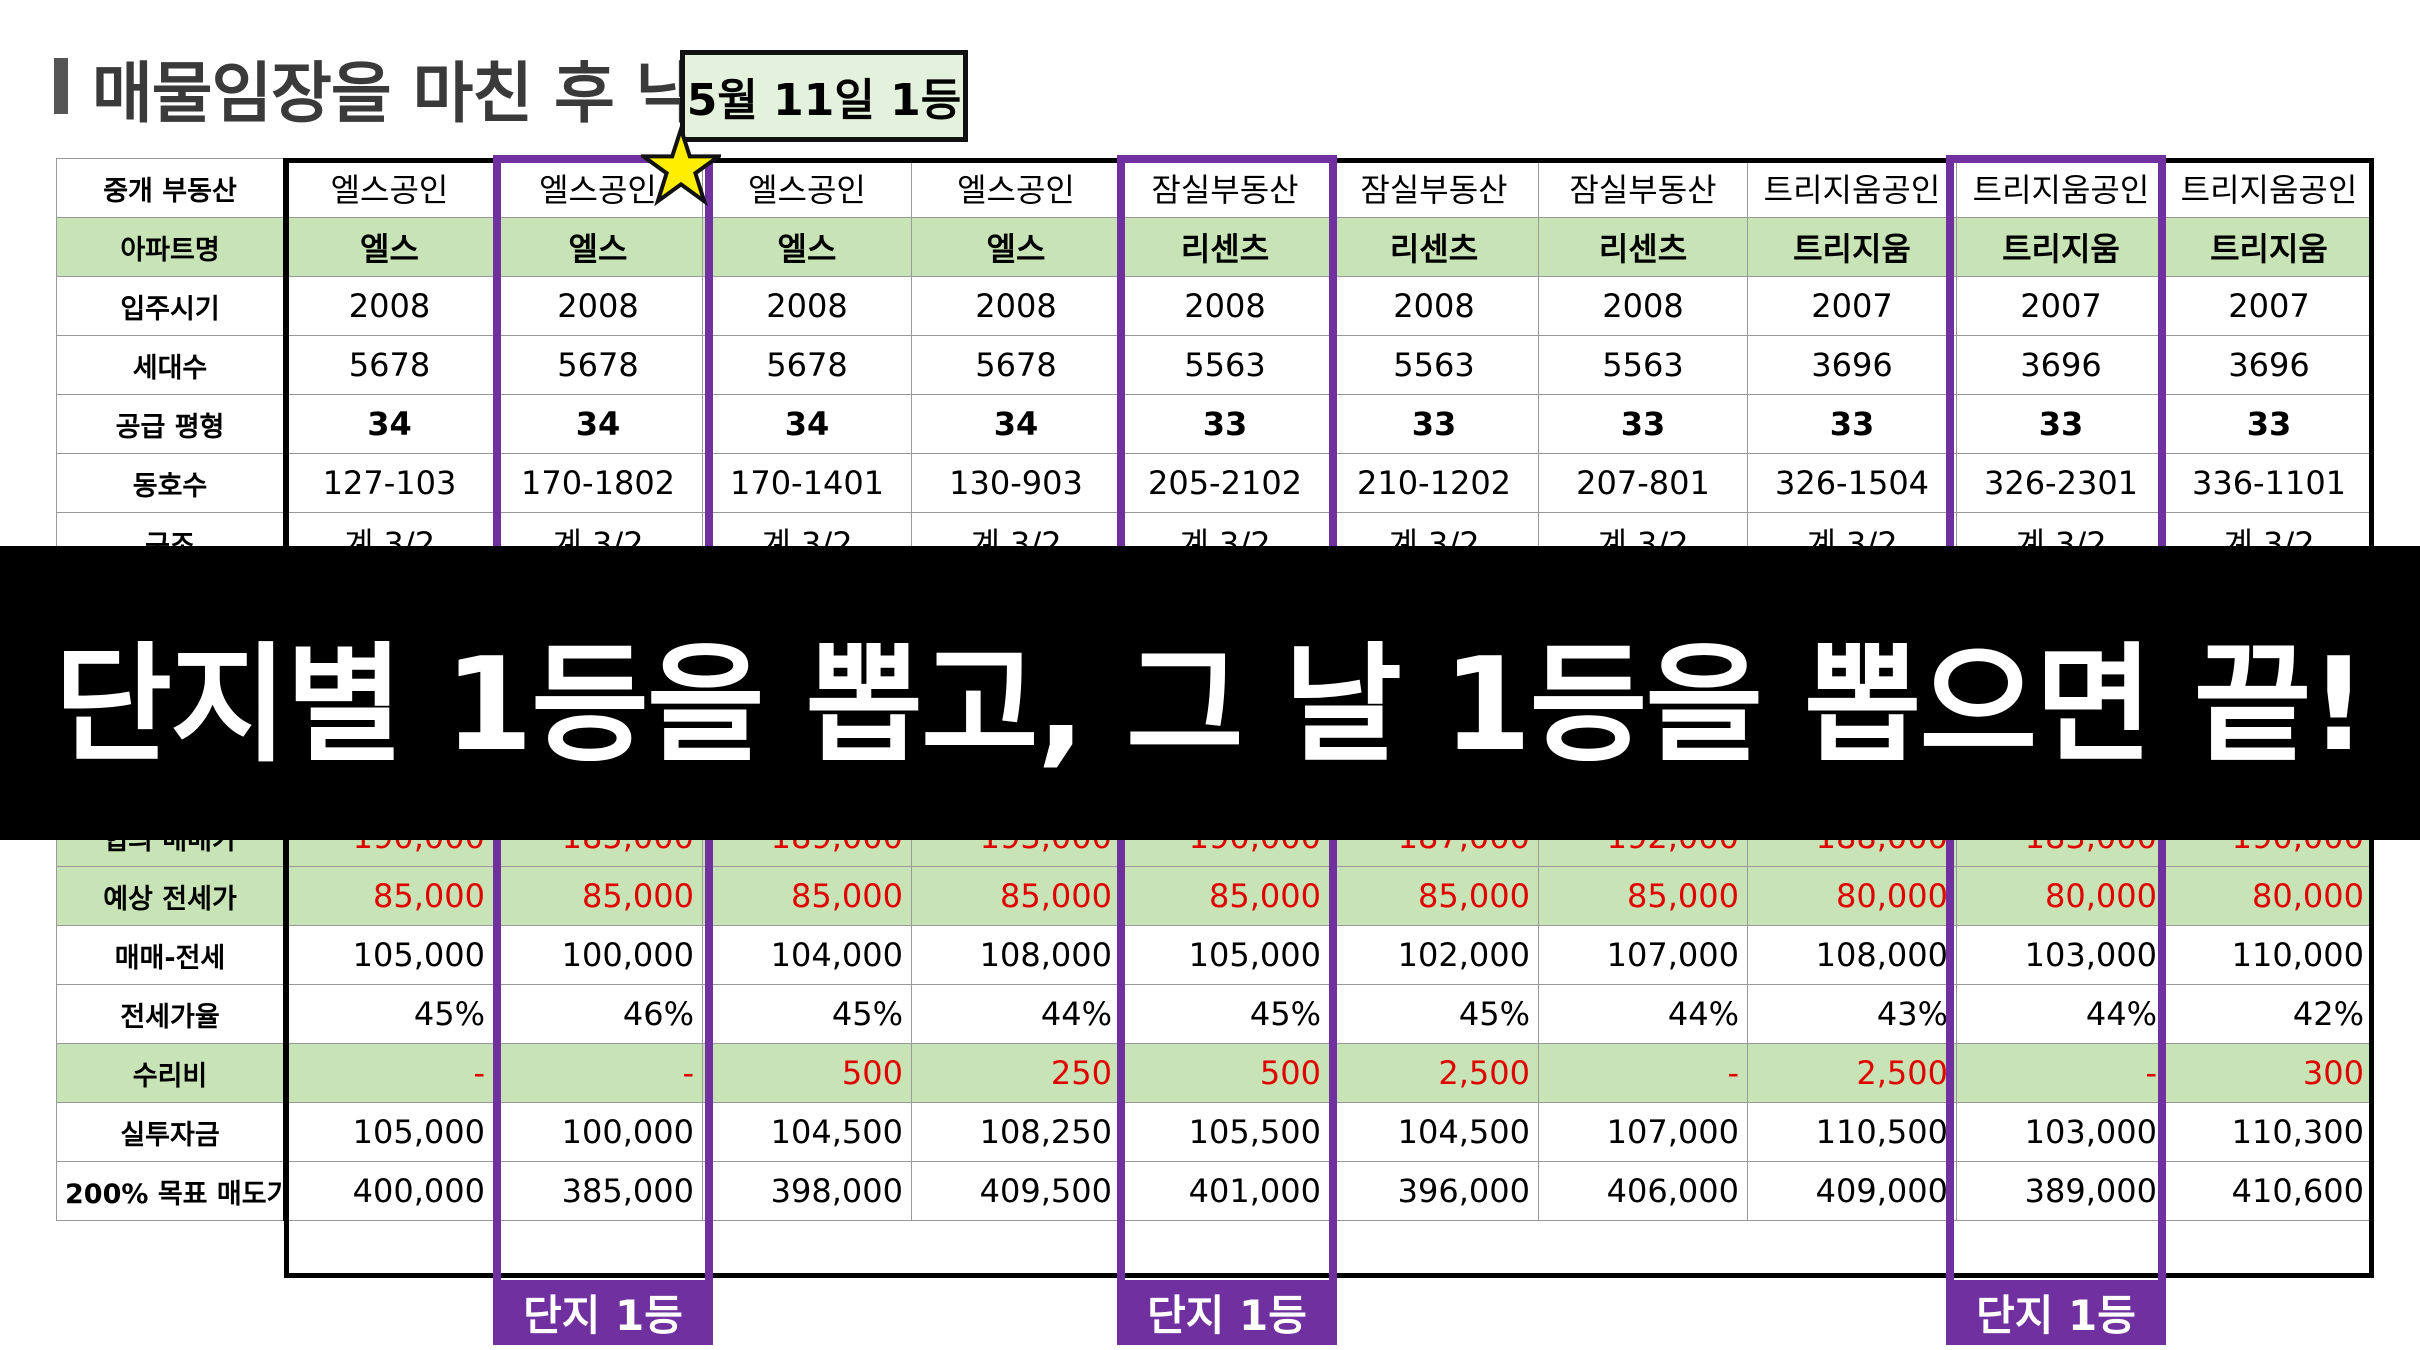  I want to click on highlight-label-2: 단지 1등, so click(1227, 1312).